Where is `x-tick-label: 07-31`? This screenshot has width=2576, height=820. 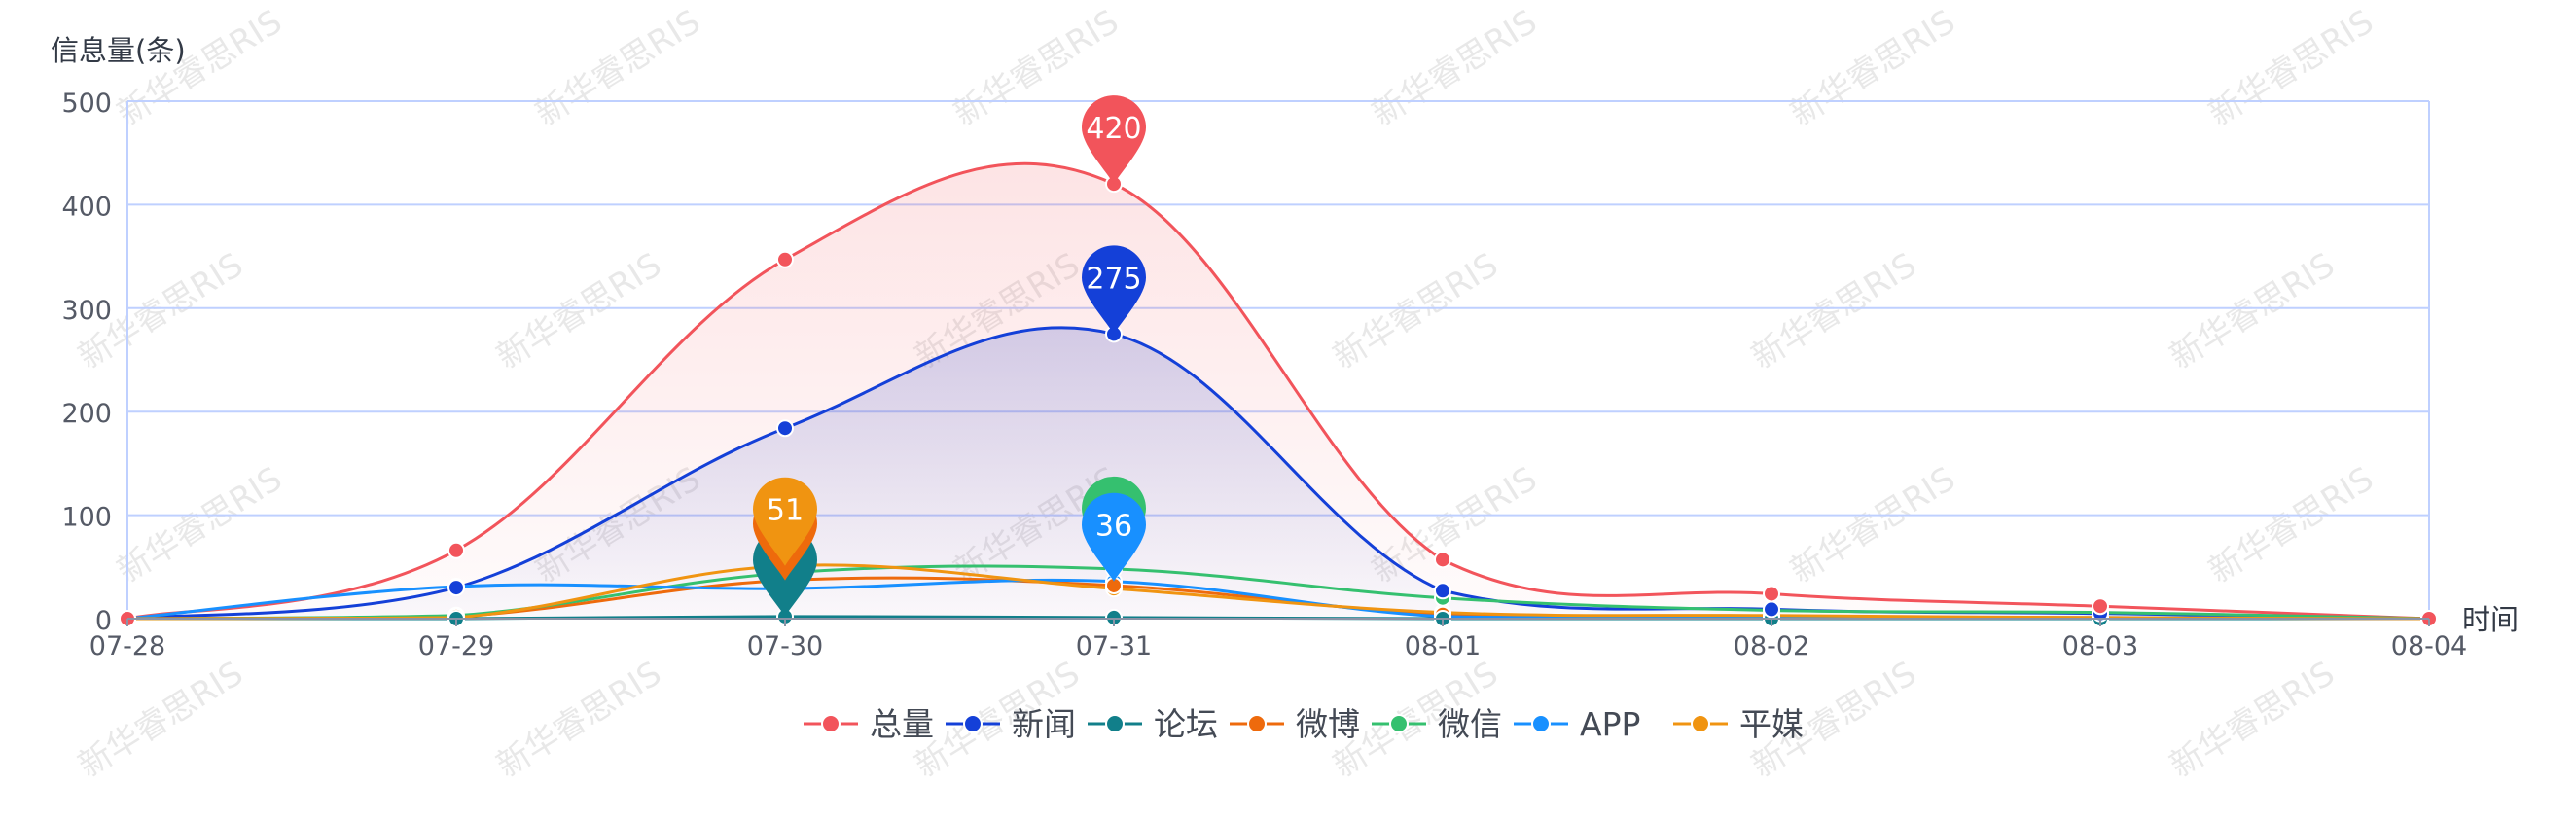 x-tick-label: 07-31 is located at coordinates (1114, 646).